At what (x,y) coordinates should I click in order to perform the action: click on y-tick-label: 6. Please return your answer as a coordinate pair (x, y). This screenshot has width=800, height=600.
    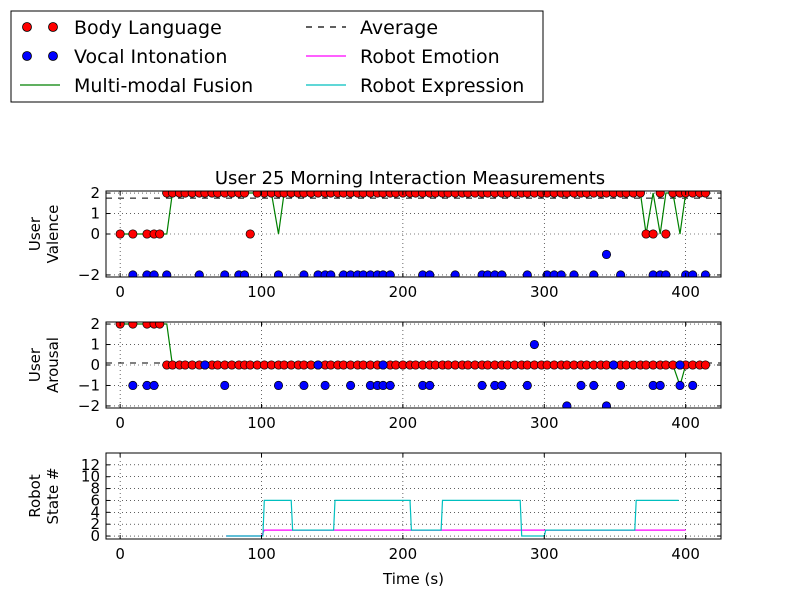
    Looking at the image, I should click on (95, 500).